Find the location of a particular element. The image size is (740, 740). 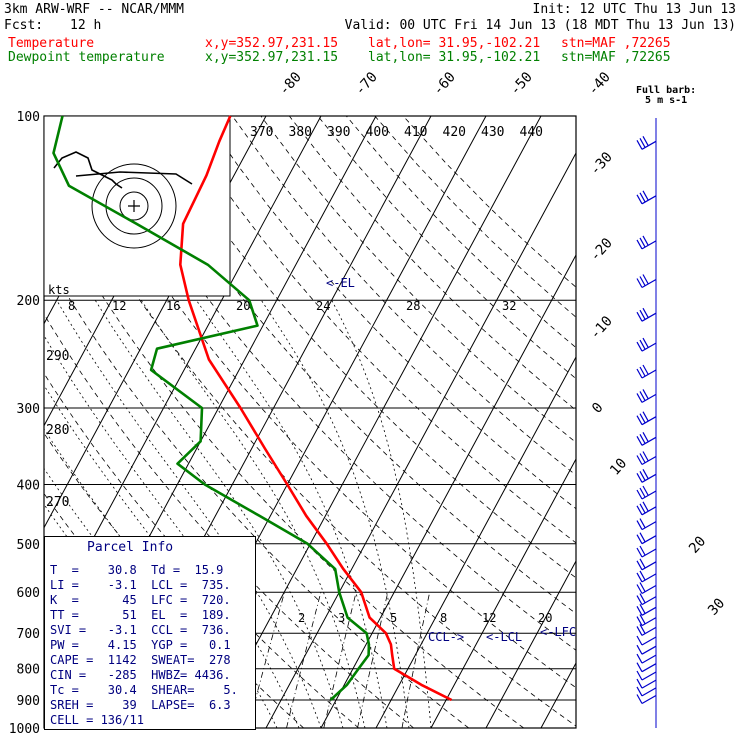

isotherm-label: -50 is located at coordinates (521, 84).